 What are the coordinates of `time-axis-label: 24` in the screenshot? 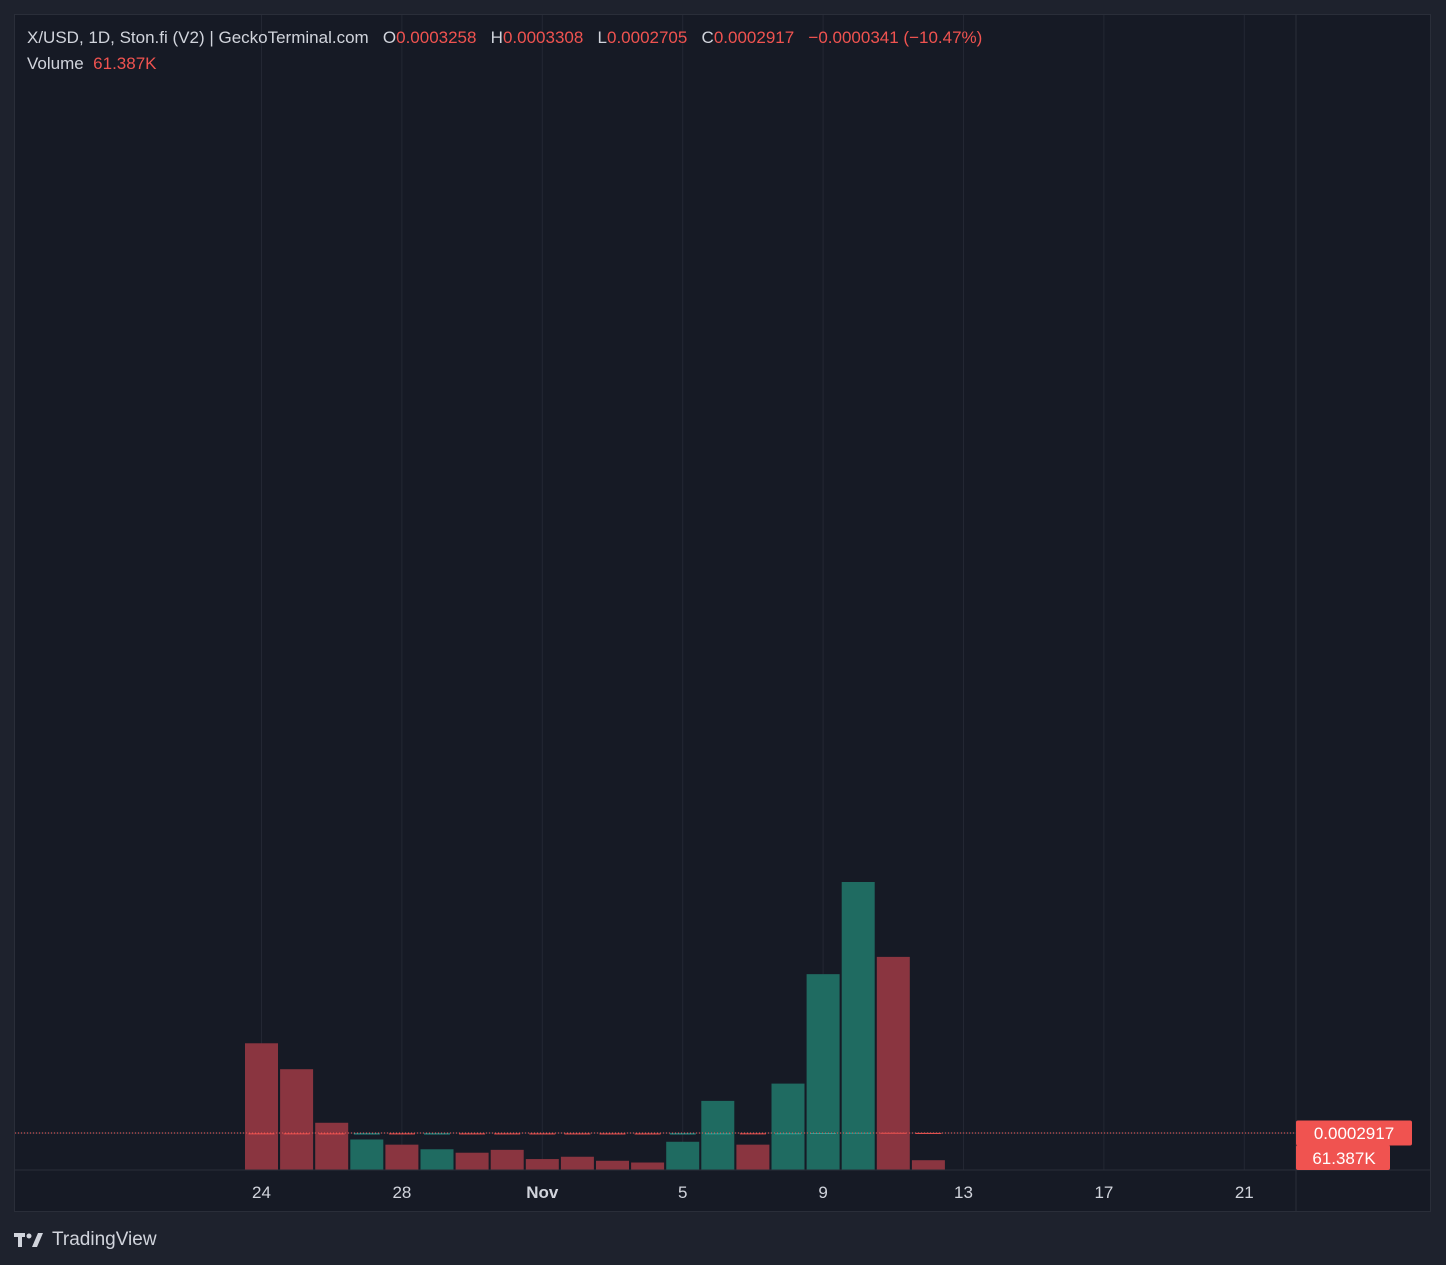 It's located at (261, 1192).